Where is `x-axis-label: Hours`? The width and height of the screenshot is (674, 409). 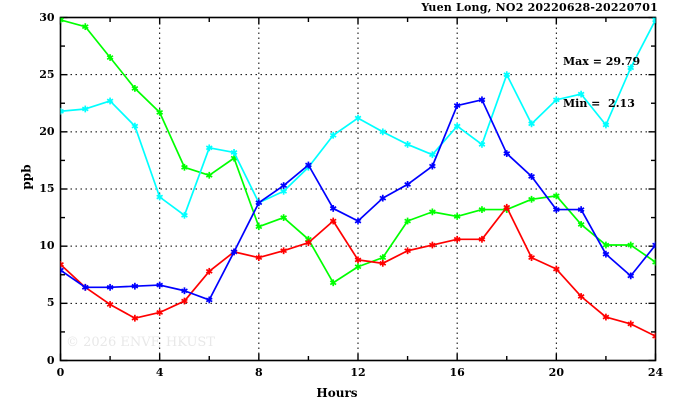
x-axis-label: Hours is located at coordinates (337, 393).